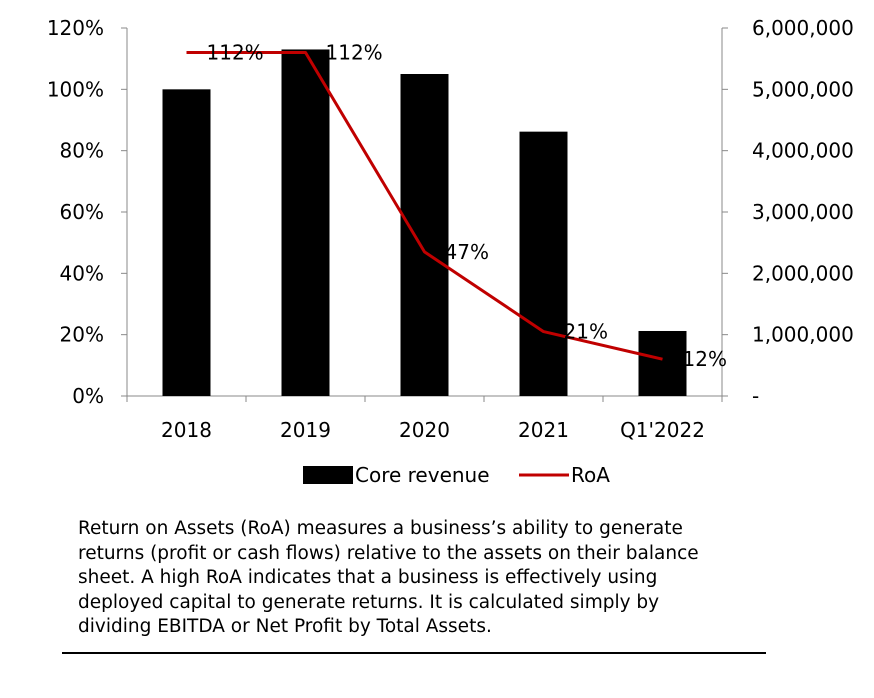 This screenshot has width=874, height=698. Describe the element at coordinates (82, 212) in the screenshot. I see `left-axis-tick-label: 60%` at that location.